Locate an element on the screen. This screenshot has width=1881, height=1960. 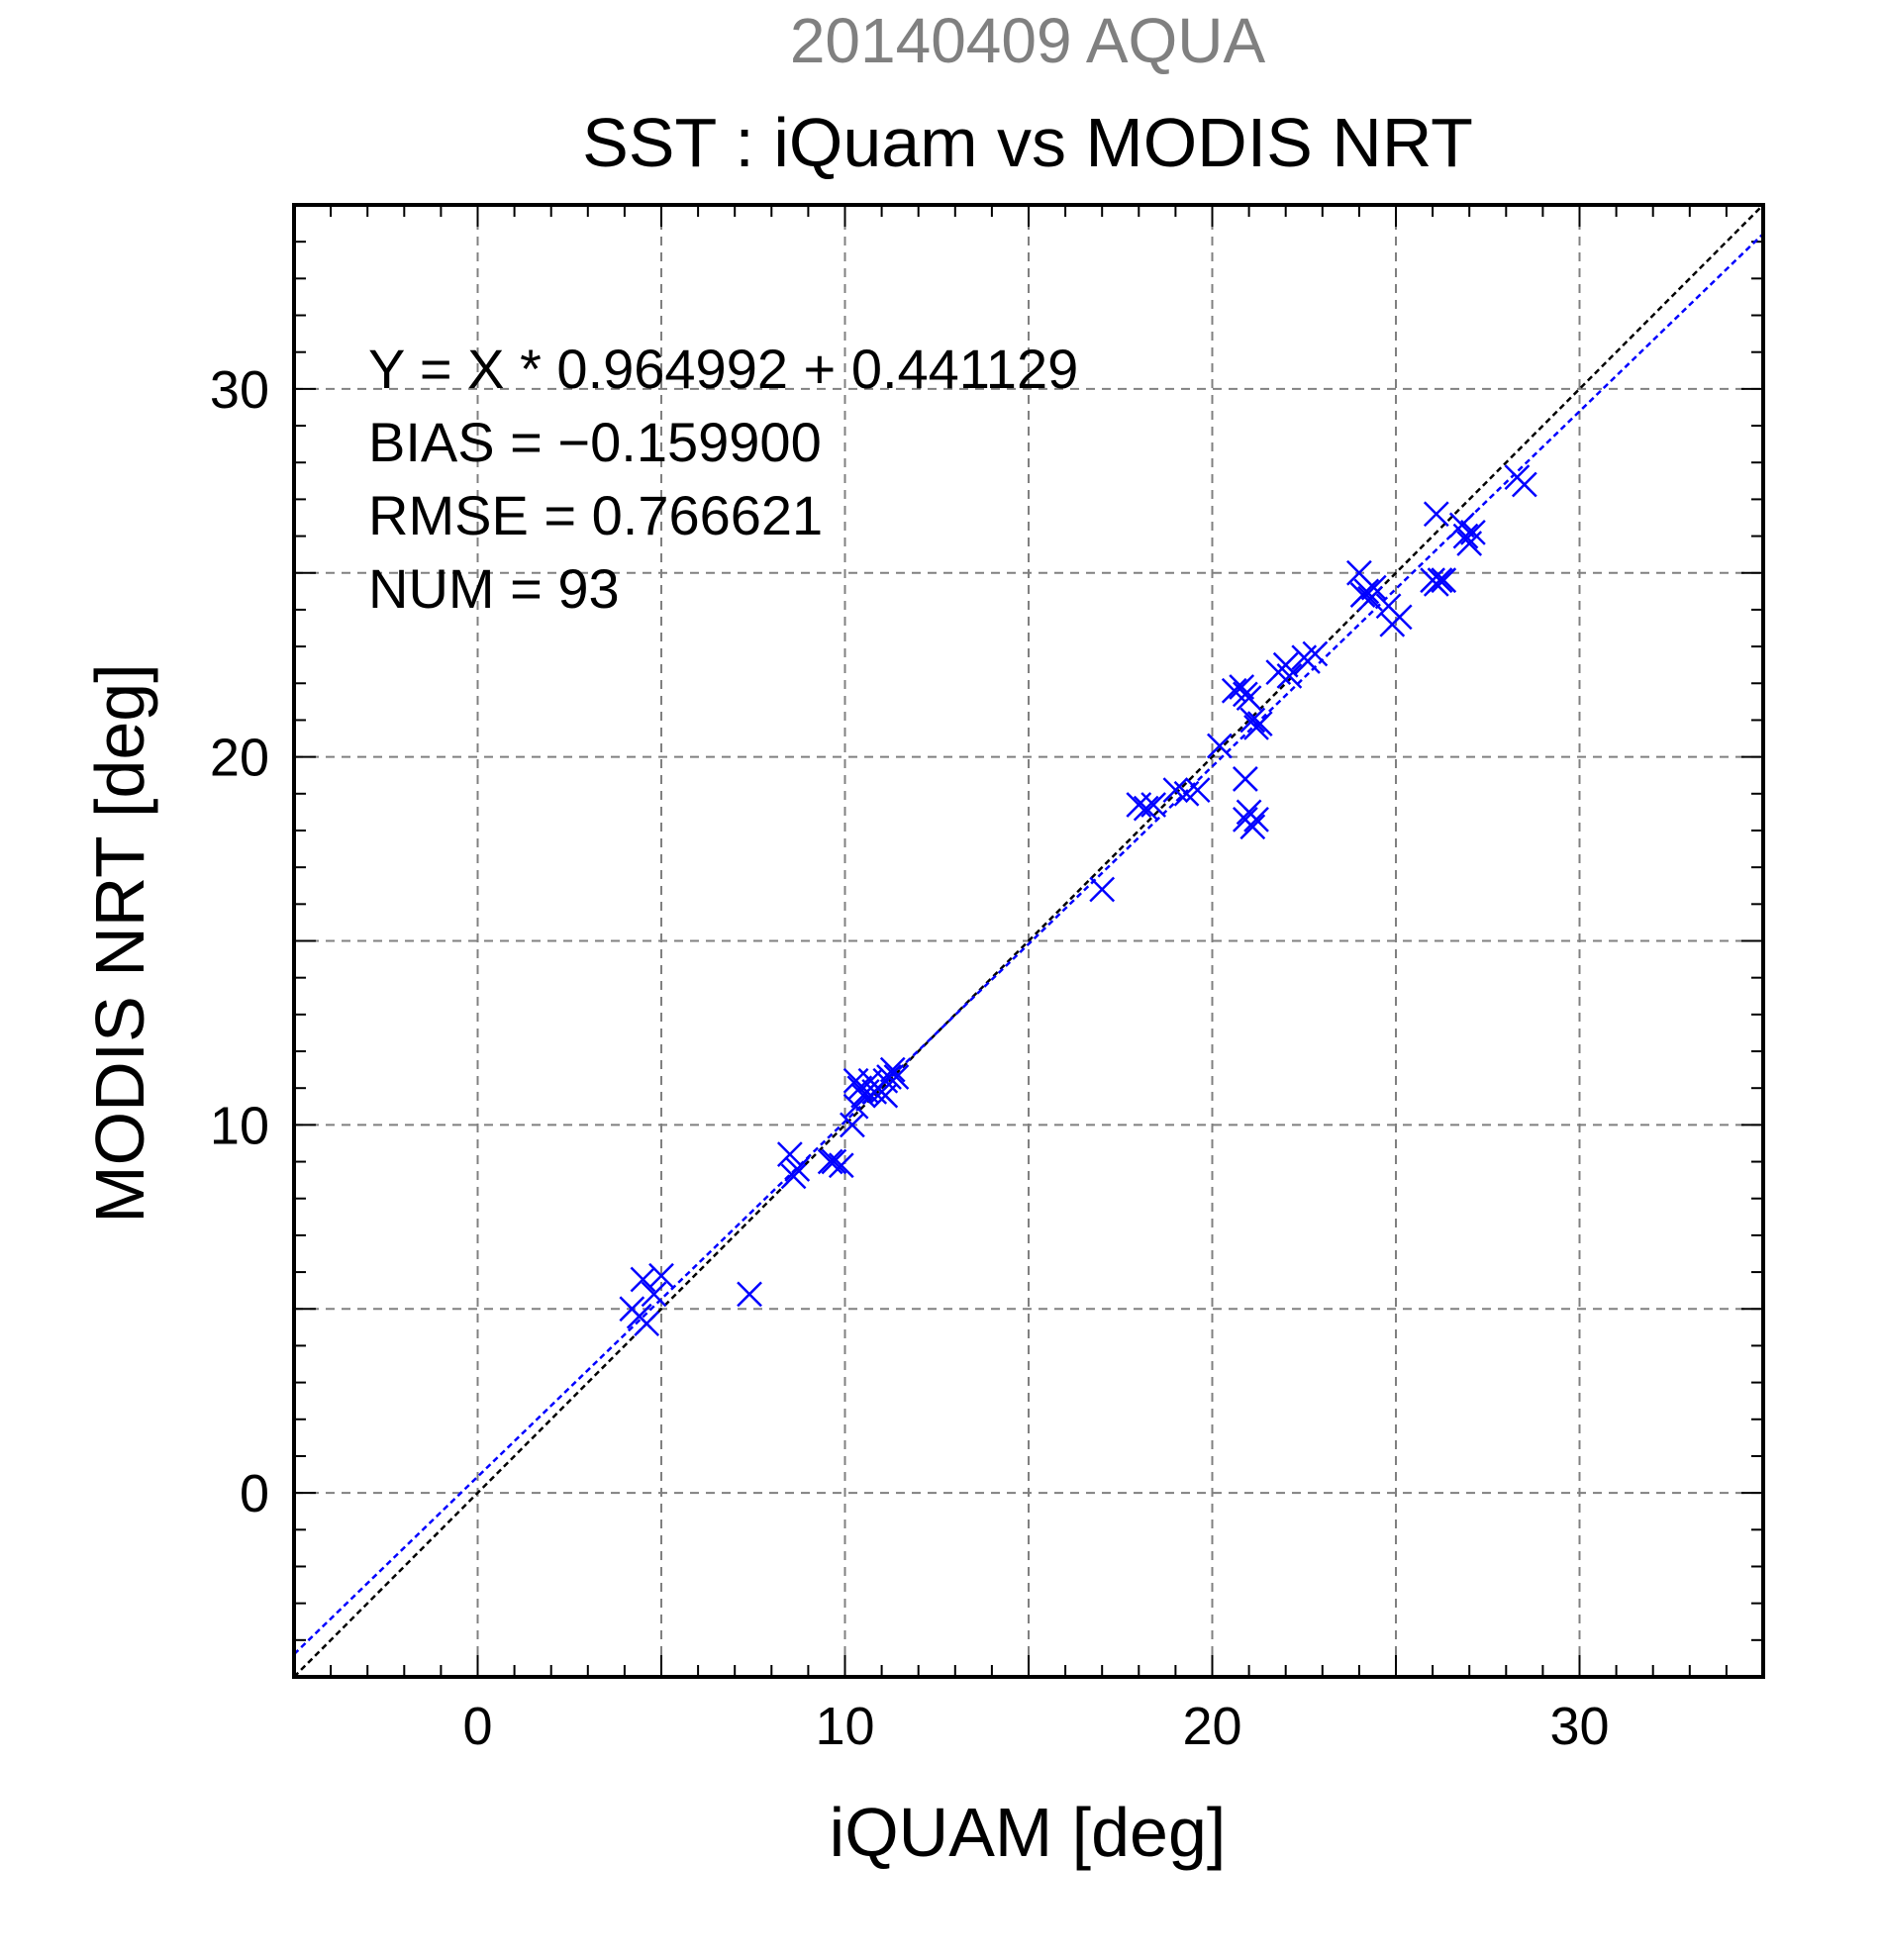
stats-annotation-line: BIAS = −0.159900 is located at coordinates (595, 442).